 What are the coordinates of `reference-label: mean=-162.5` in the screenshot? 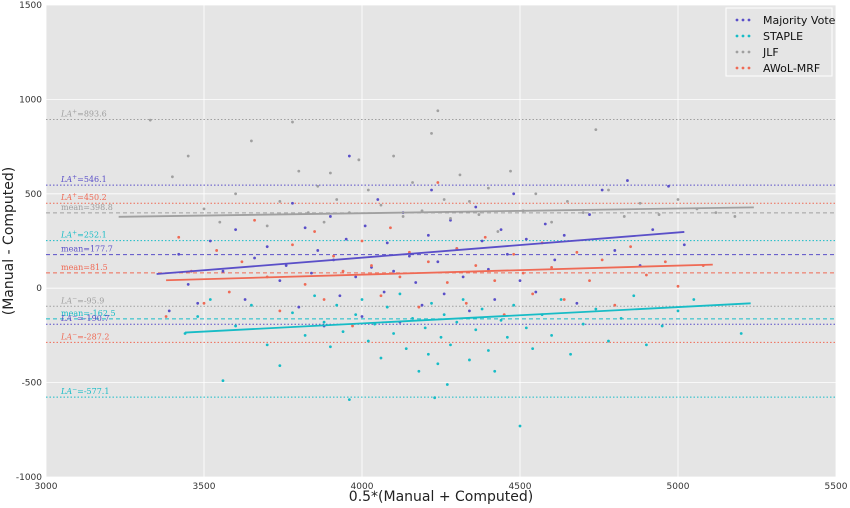 It's located at (88, 313).